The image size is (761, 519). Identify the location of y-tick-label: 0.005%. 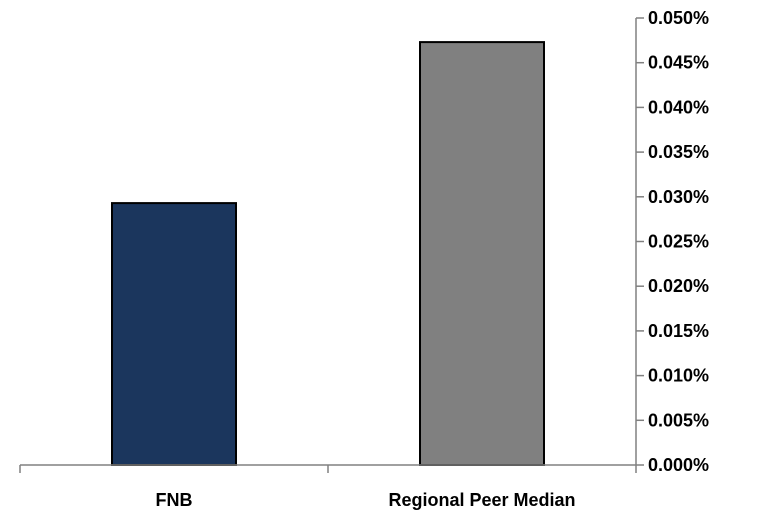
(678, 420).